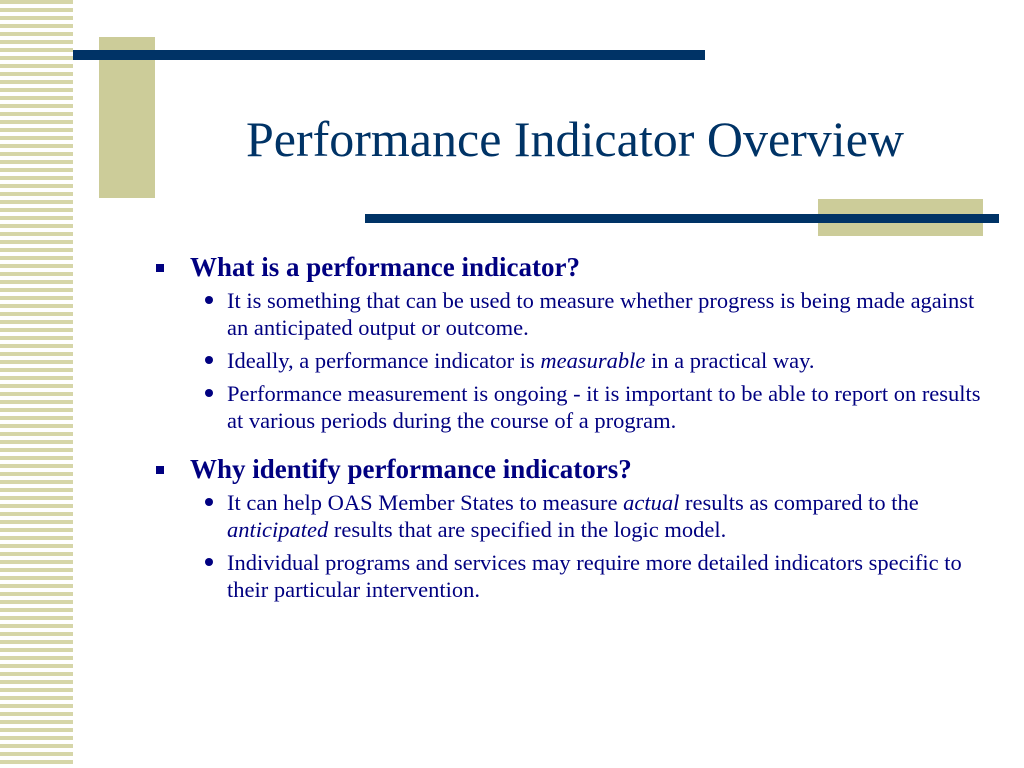  What do you see at coordinates (682, 218) in the screenshot?
I see `decorative-line-bottom` at bounding box center [682, 218].